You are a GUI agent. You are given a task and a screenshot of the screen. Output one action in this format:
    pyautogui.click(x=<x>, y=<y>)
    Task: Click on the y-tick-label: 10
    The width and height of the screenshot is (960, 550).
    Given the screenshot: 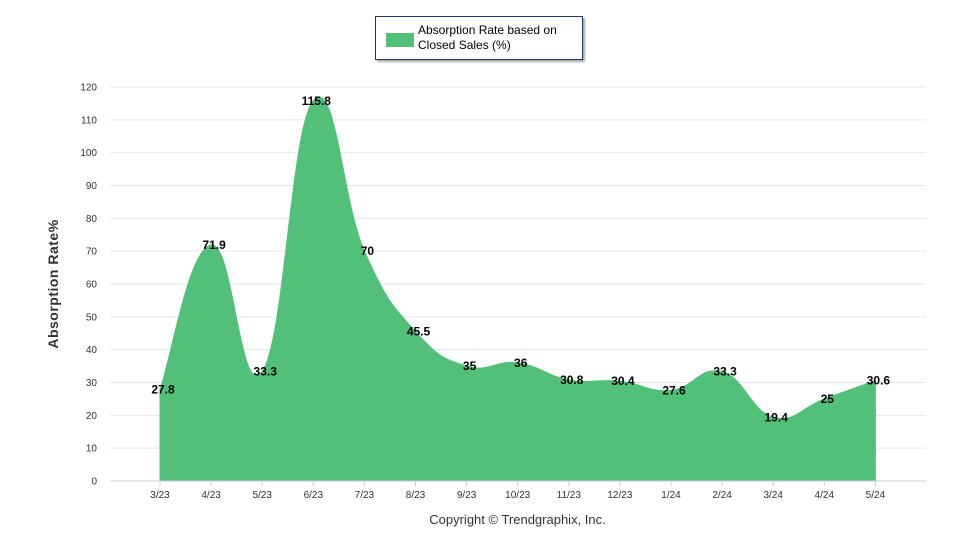 What is the action you would take?
    pyautogui.click(x=92, y=449)
    